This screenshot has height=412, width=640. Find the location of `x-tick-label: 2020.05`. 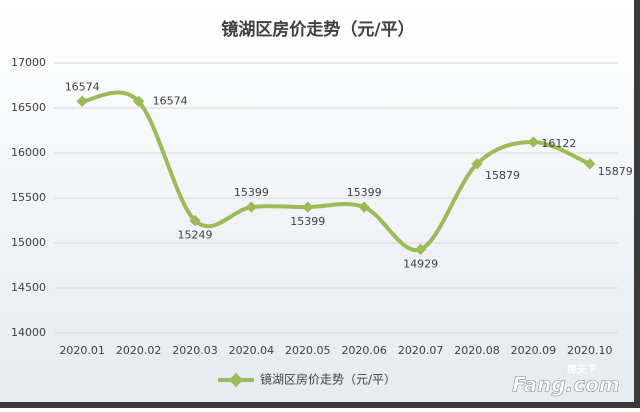

x-tick-label: 2020.05 is located at coordinates (308, 350).